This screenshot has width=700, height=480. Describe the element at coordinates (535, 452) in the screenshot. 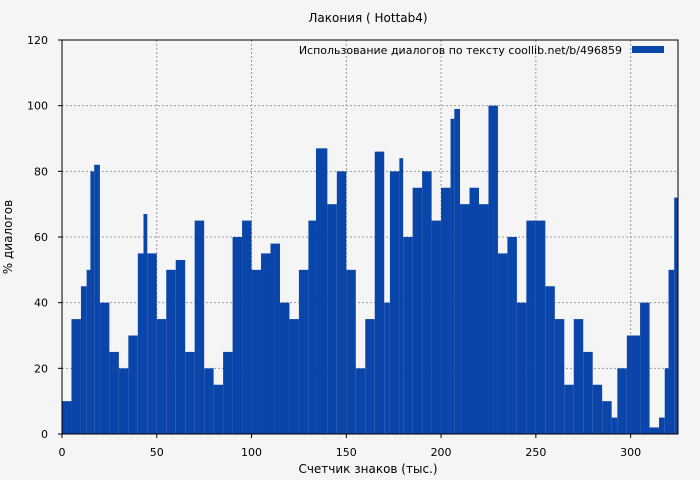

I see `x-tick-label: 250` at that location.